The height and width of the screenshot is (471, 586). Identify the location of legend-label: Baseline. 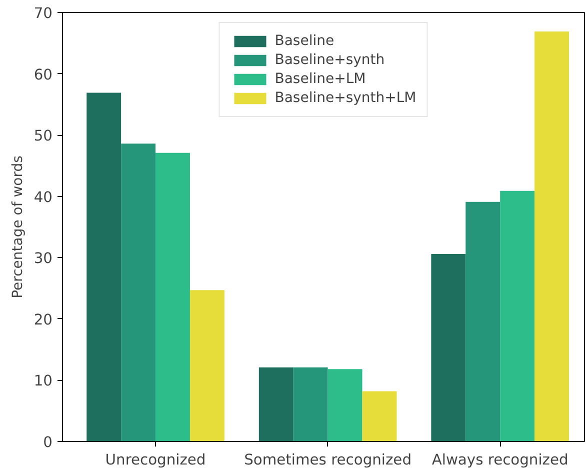
(304, 41).